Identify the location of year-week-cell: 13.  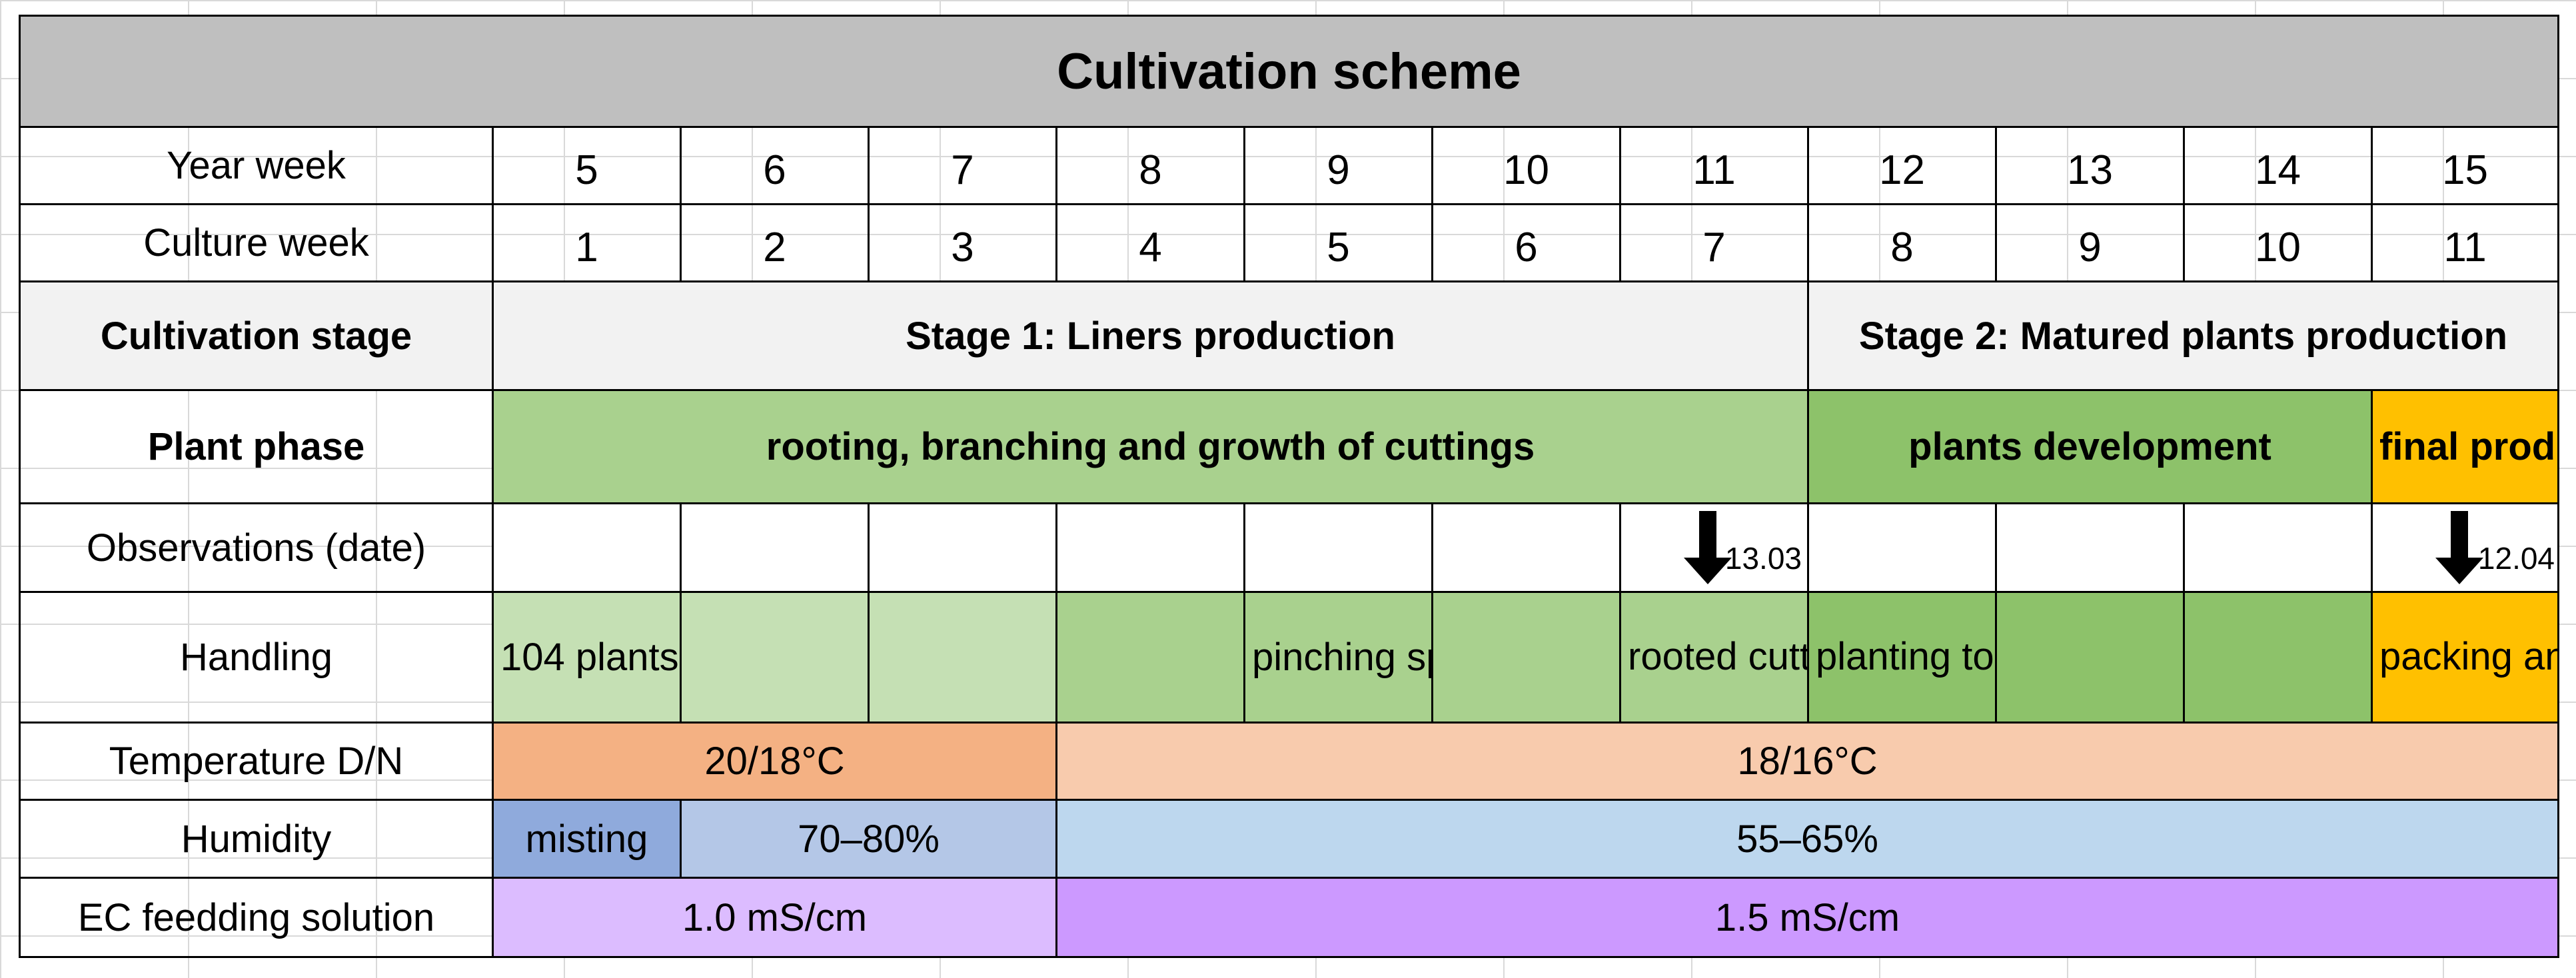
(2090, 165).